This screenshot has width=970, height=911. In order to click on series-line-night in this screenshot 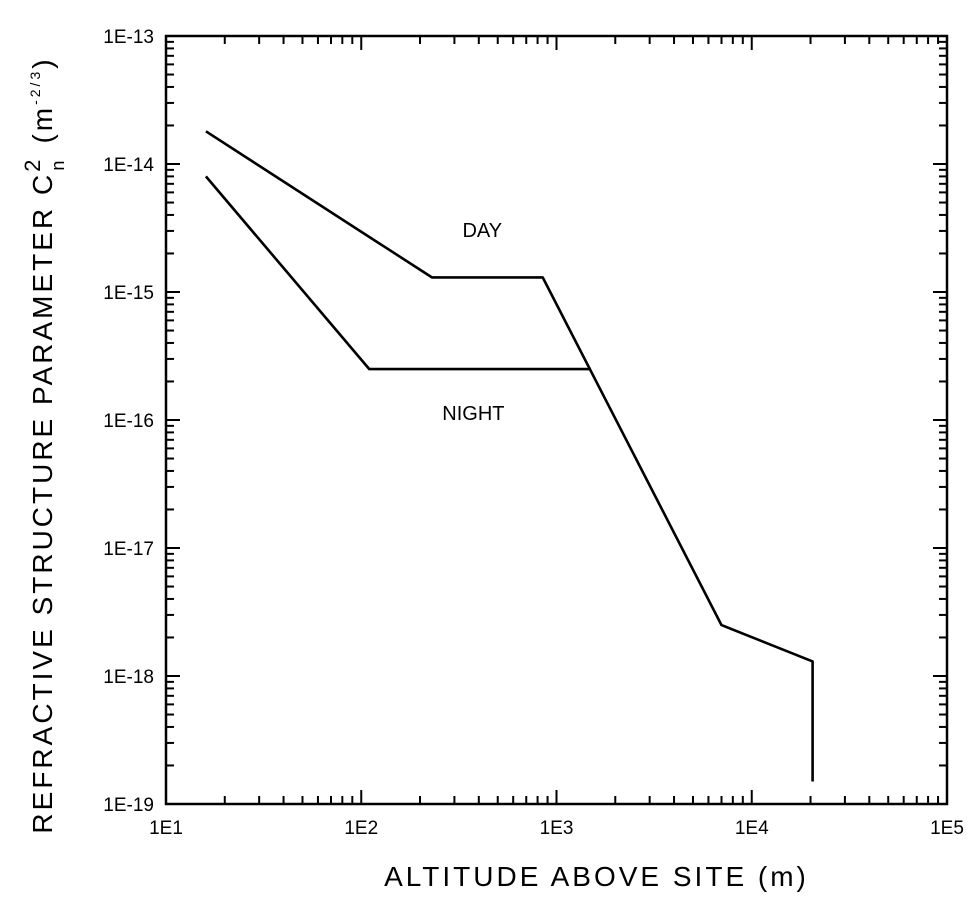, I will do `click(397, 273)`.